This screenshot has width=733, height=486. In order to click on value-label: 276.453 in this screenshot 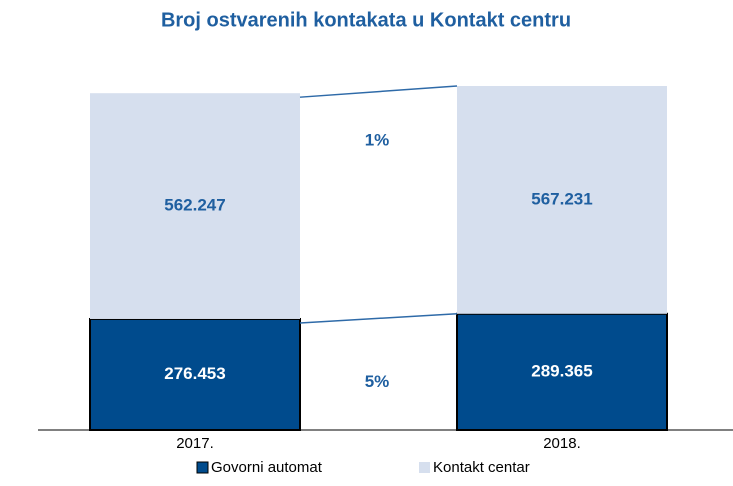, I will do `click(194, 373)`.